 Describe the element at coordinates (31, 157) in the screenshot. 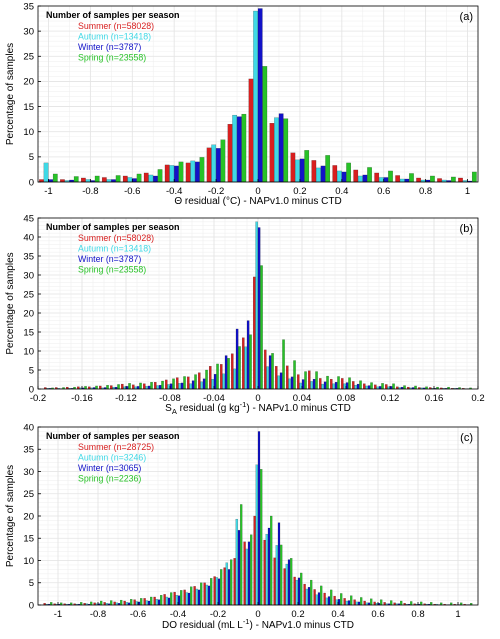

I see `panel-a-y-tick-label: 5` at that location.